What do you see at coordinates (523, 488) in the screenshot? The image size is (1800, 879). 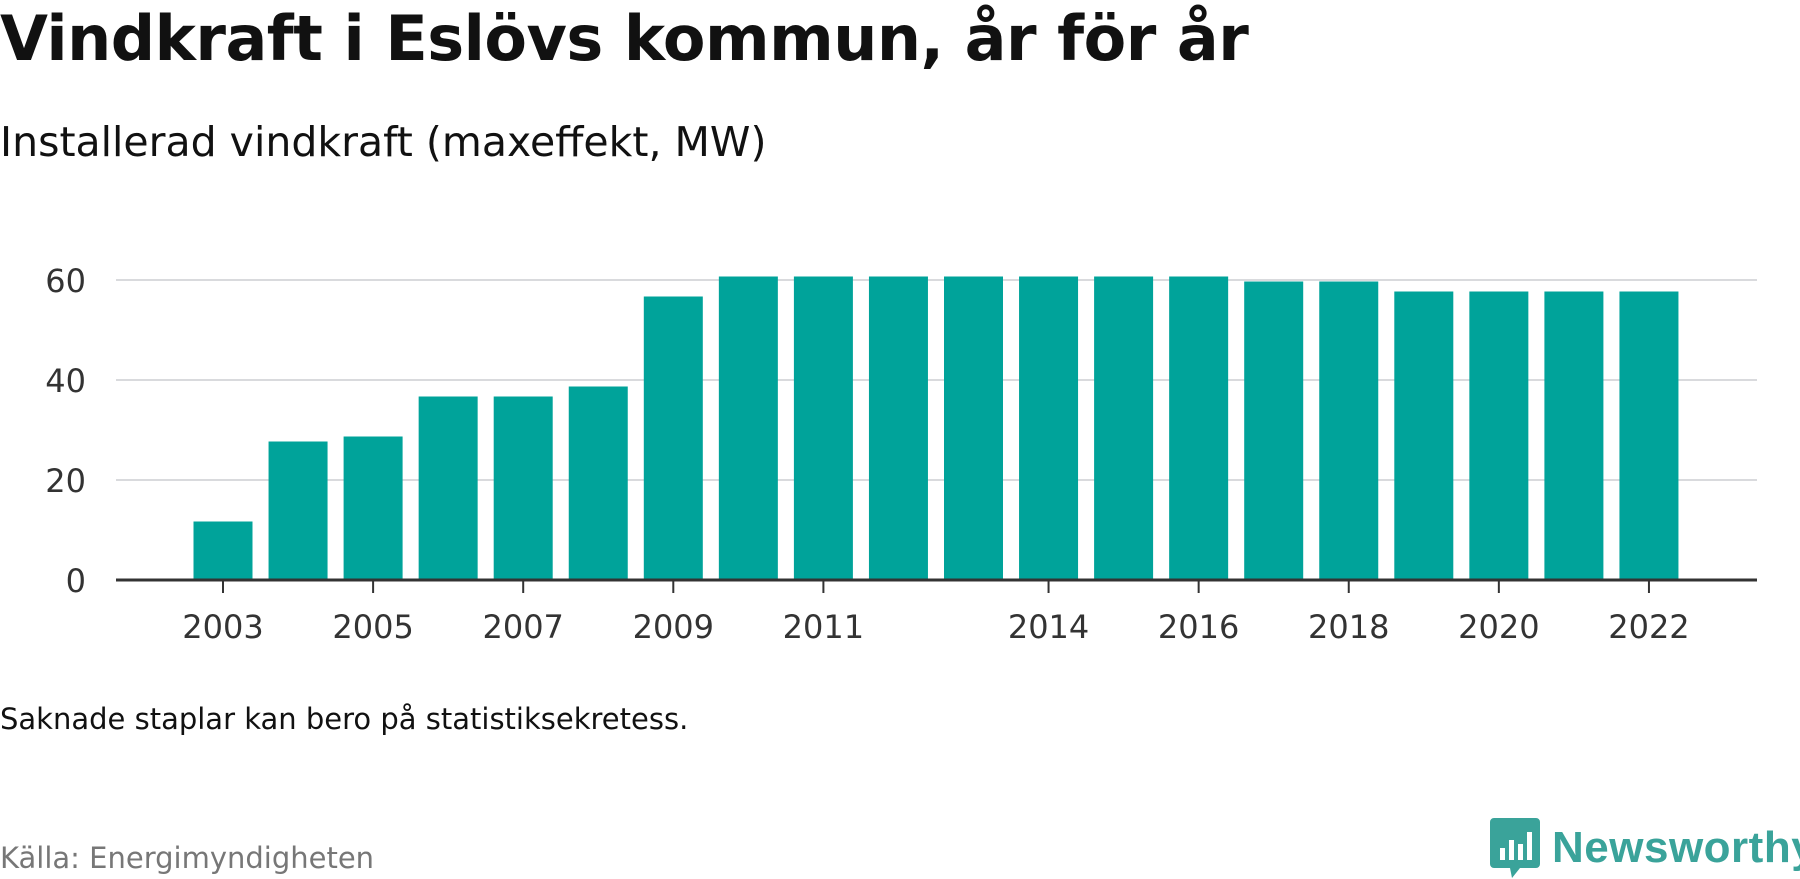 I see `bar-2007` at bounding box center [523, 488].